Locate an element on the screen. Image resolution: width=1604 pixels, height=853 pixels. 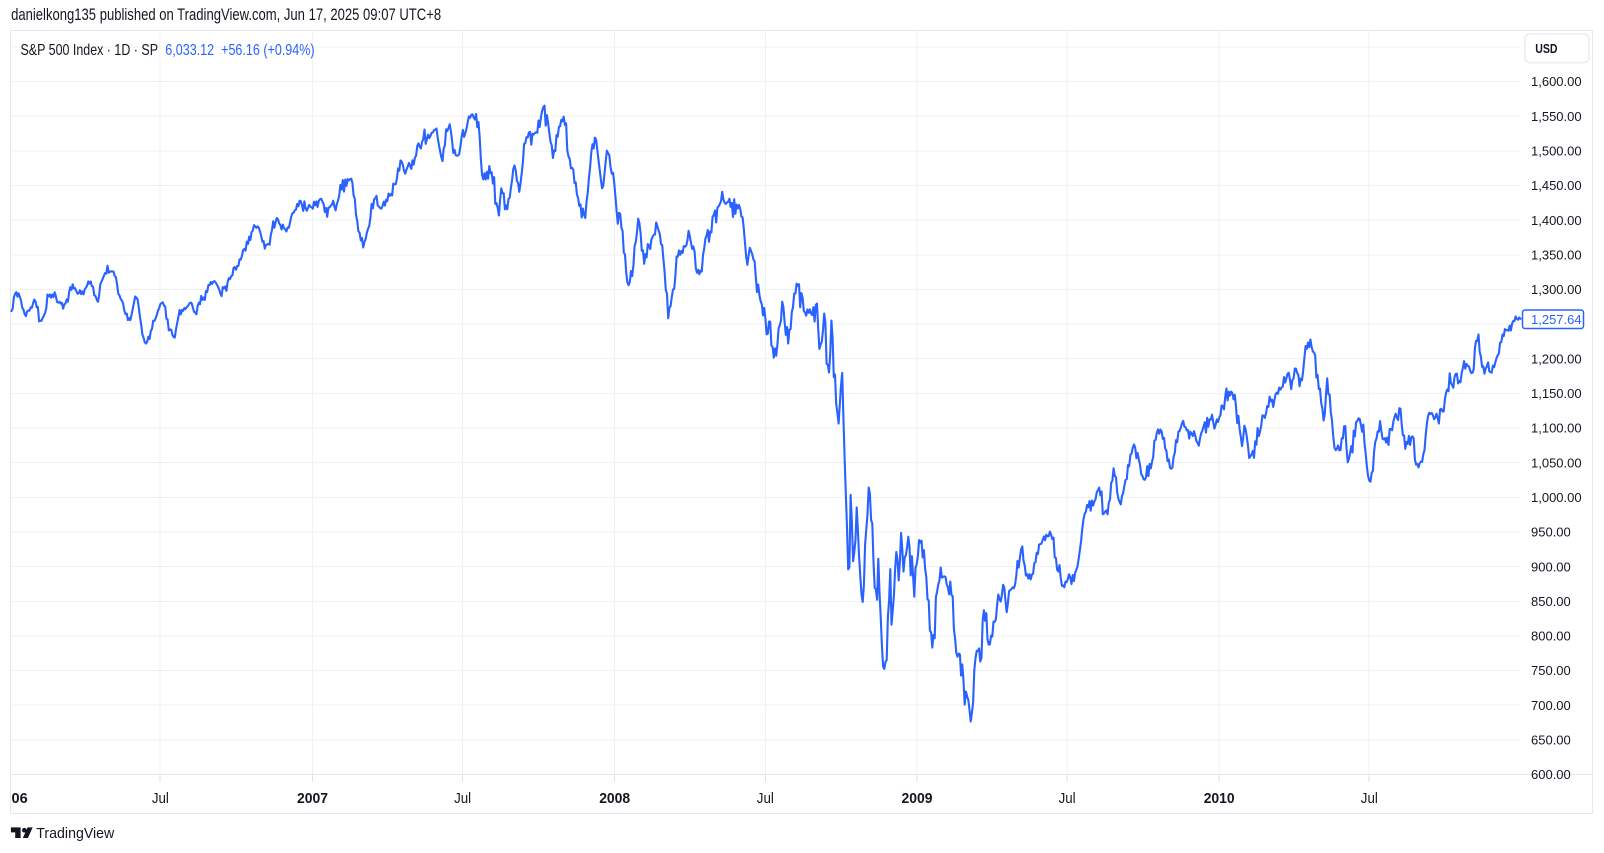
svg-text: 950.00 is located at coordinates (1551, 532).